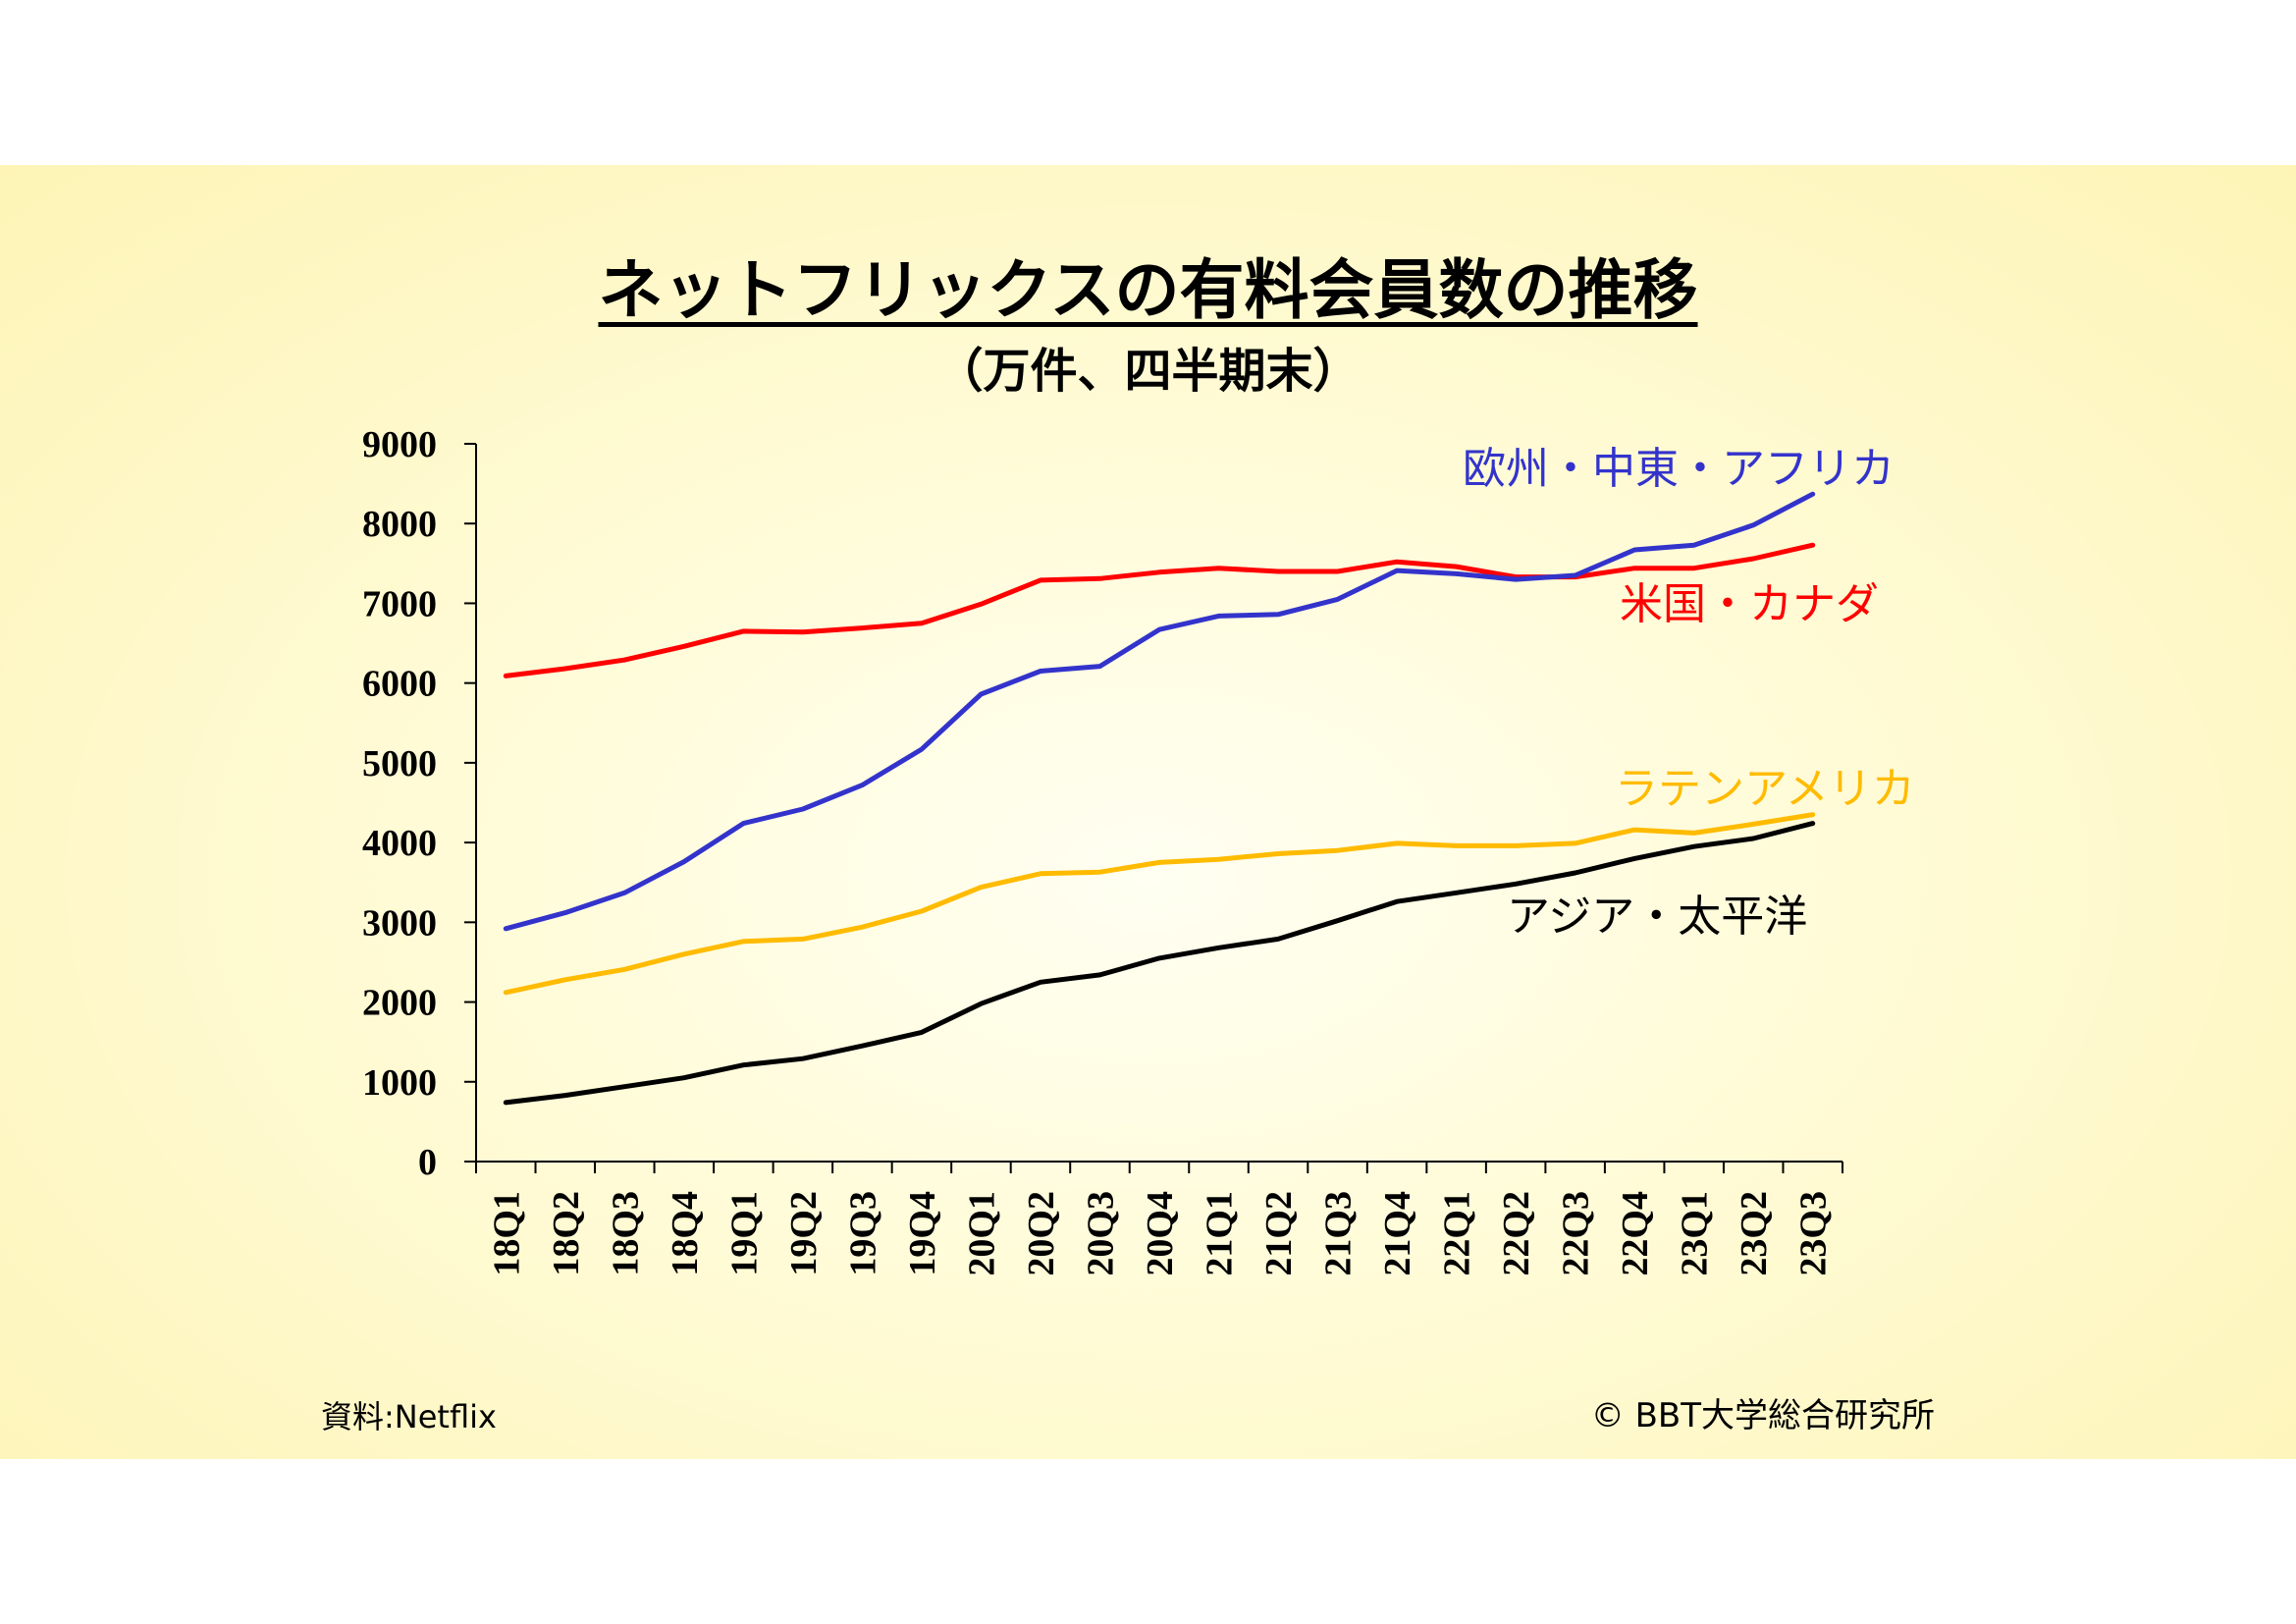  Describe the element at coordinates (399, 1083) in the screenshot. I see `y-tick-label: 1000` at that location.